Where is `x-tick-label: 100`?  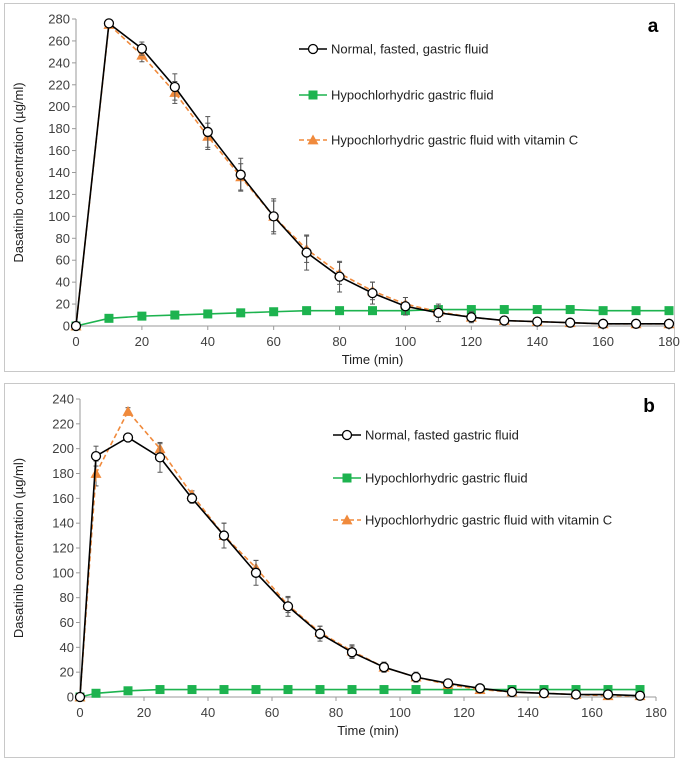
x-tick-label: 100 is located at coordinates (400, 712).